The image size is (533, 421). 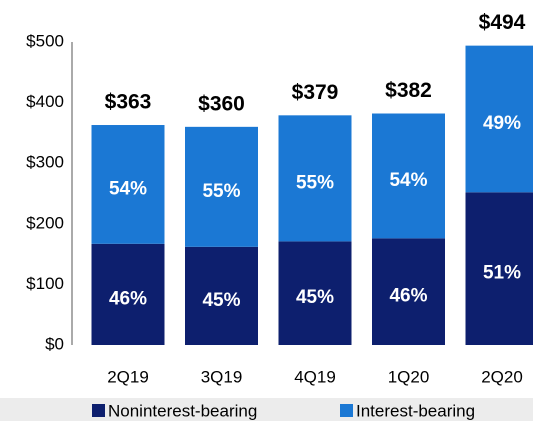 What do you see at coordinates (128, 376) in the screenshot?
I see `x-tick-label: 2Q19` at bounding box center [128, 376].